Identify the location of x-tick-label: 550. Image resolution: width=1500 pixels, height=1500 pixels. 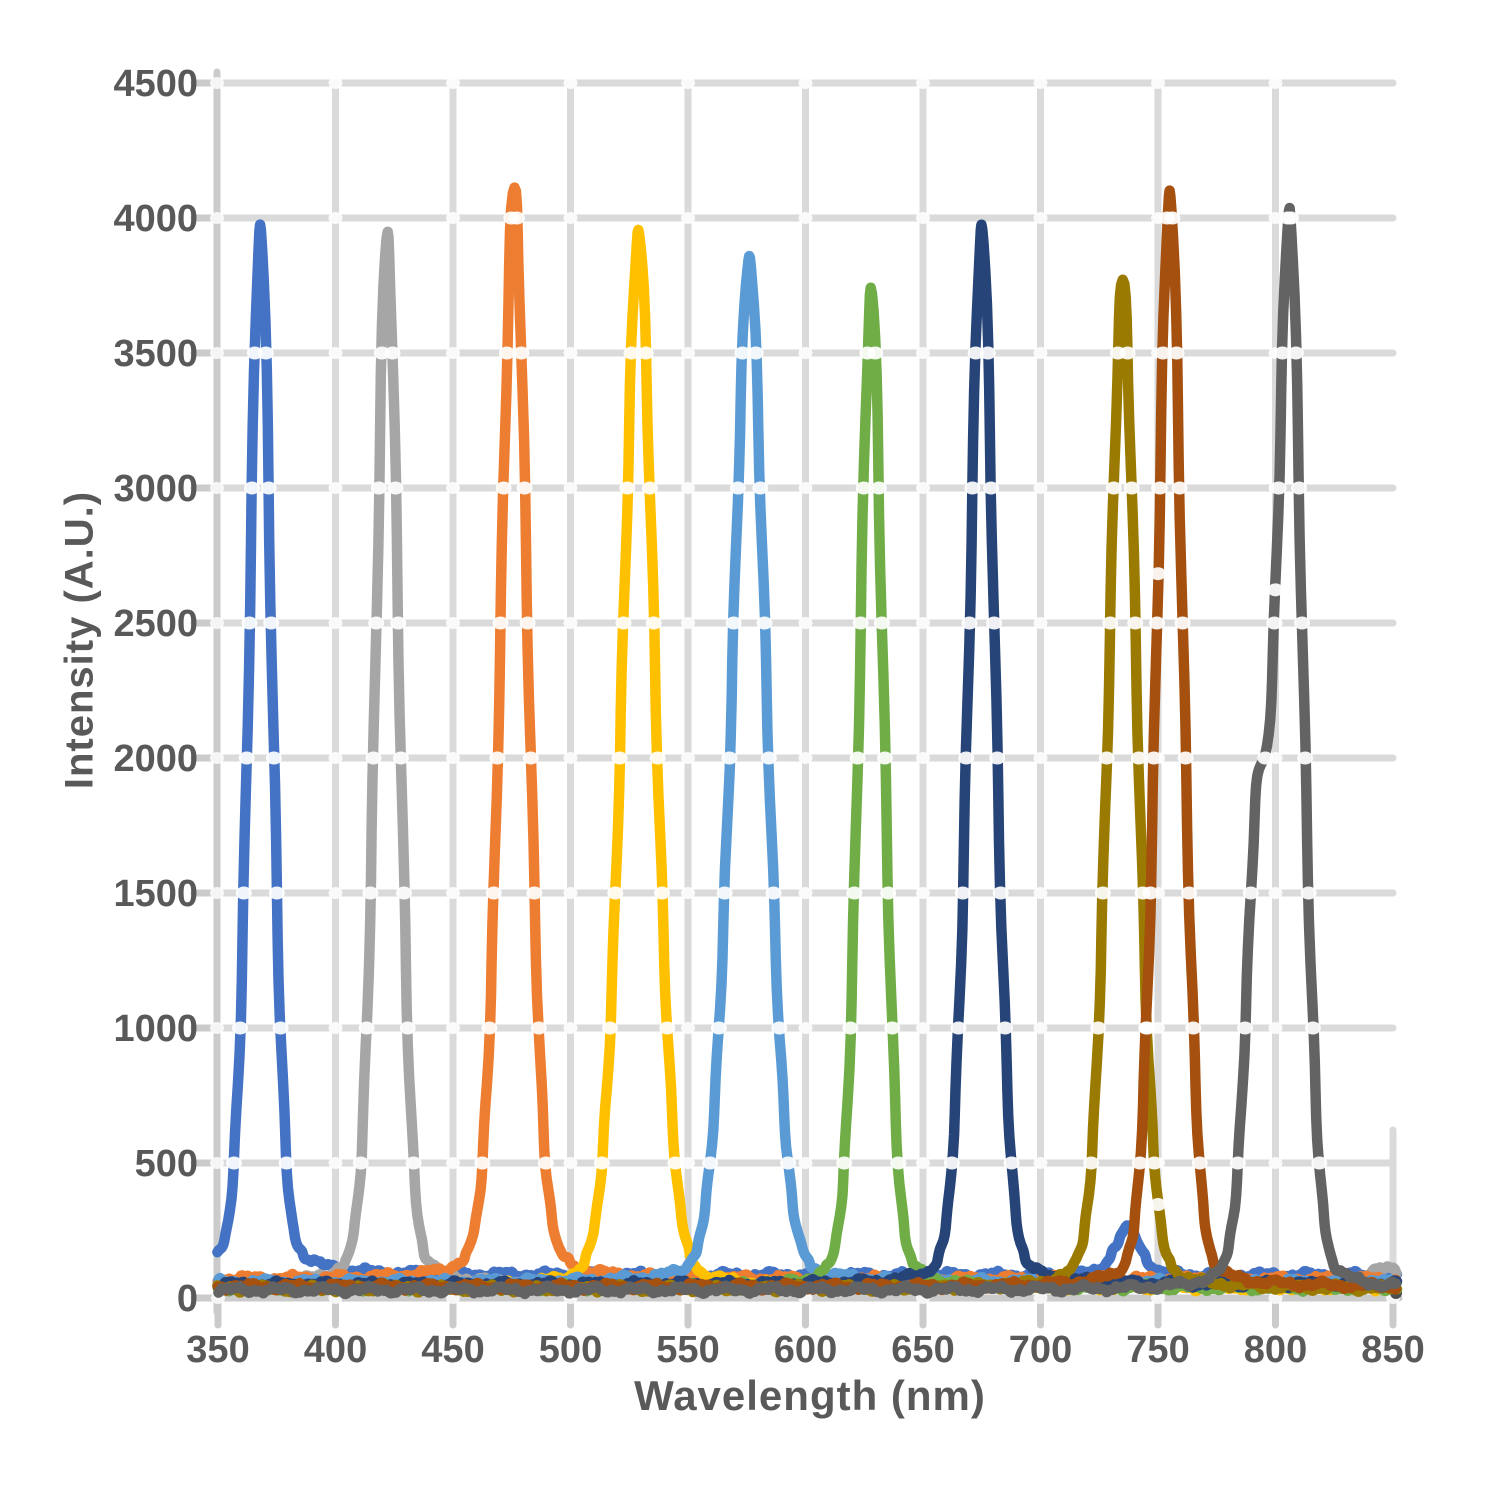
(687, 1350).